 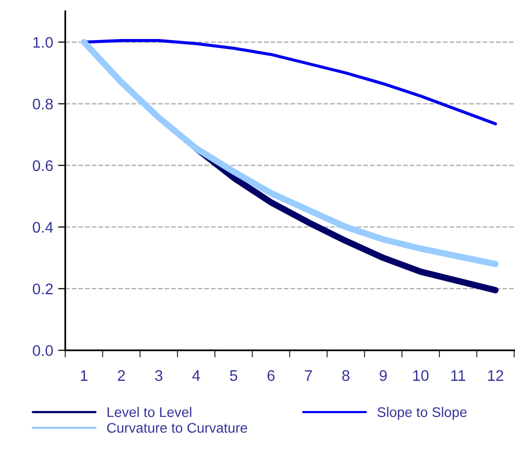 What do you see at coordinates (421, 375) in the screenshot?
I see `x-tick-label: 10` at bounding box center [421, 375].